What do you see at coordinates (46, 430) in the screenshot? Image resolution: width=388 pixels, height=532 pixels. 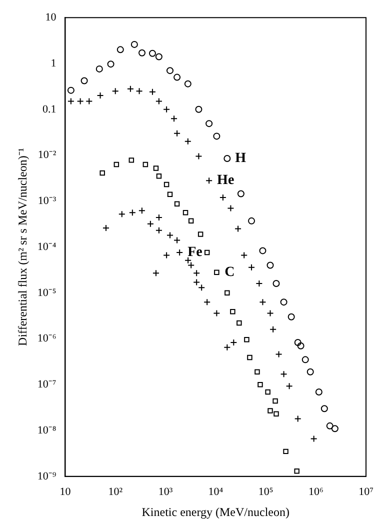 I see `y-tick-label: 10⁻⁸` at bounding box center [46, 430].